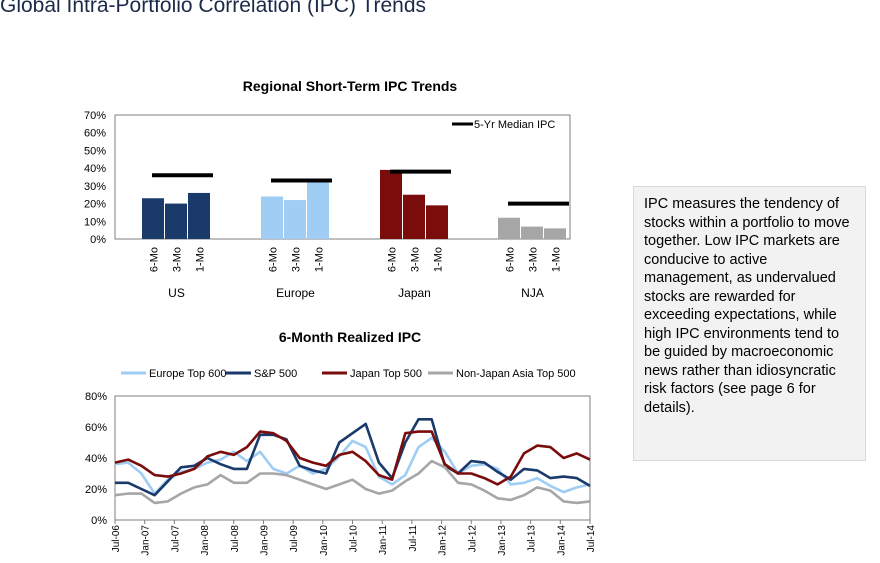 The width and height of the screenshot is (880, 563). I want to click on line-y-tick-label: 80%, so click(96, 397).